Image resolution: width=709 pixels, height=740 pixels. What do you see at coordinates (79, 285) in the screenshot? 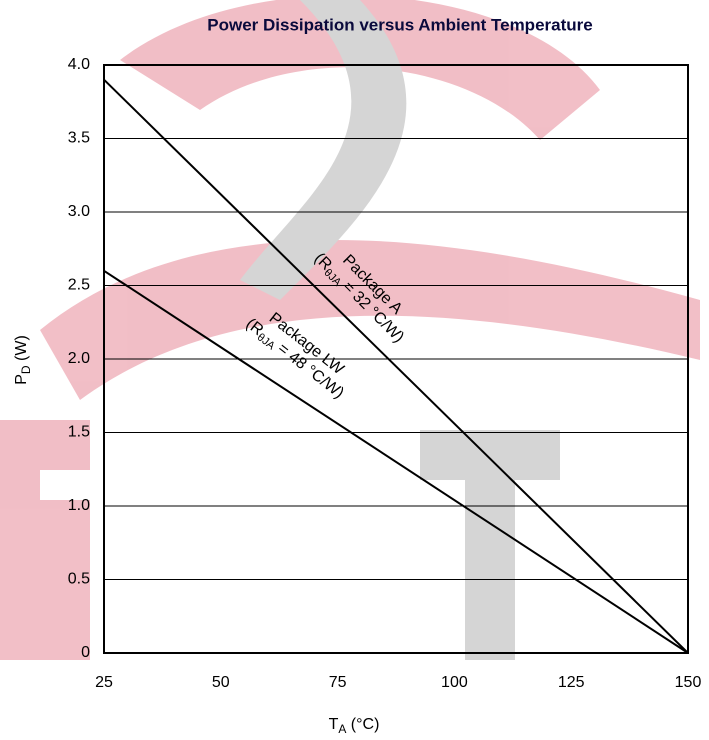
I see `y-tick-label: 2.5` at bounding box center [79, 285].